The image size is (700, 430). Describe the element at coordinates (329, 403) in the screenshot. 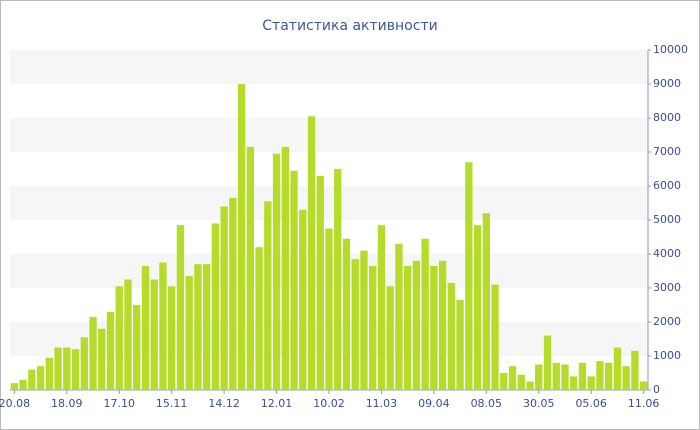

I see `x-tick-label: 10.02` at that location.